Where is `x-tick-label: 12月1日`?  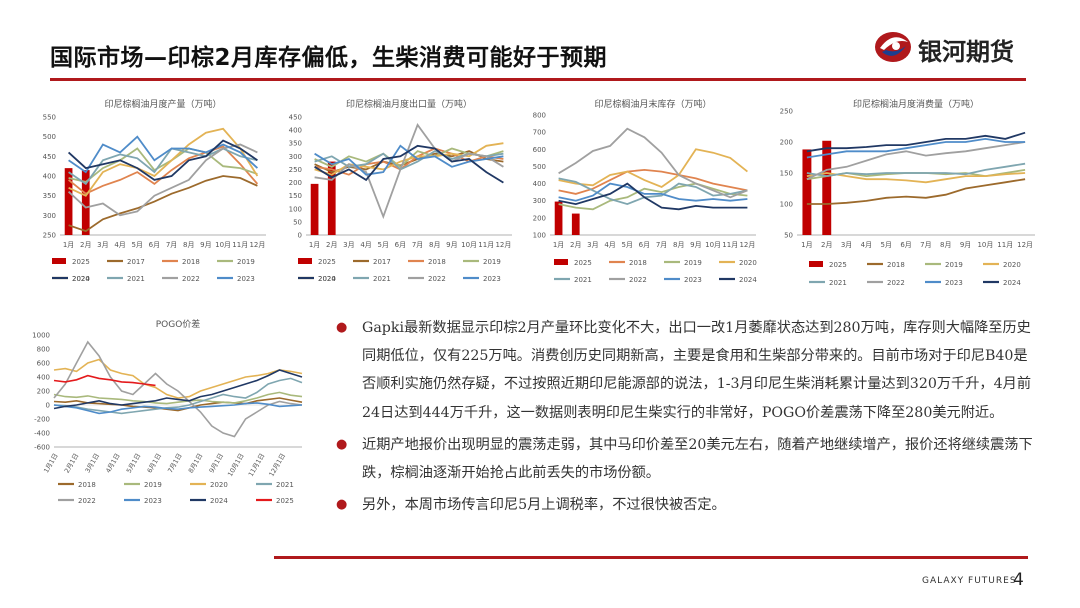 x-tick-label: 12月1日 is located at coordinates (277, 465).